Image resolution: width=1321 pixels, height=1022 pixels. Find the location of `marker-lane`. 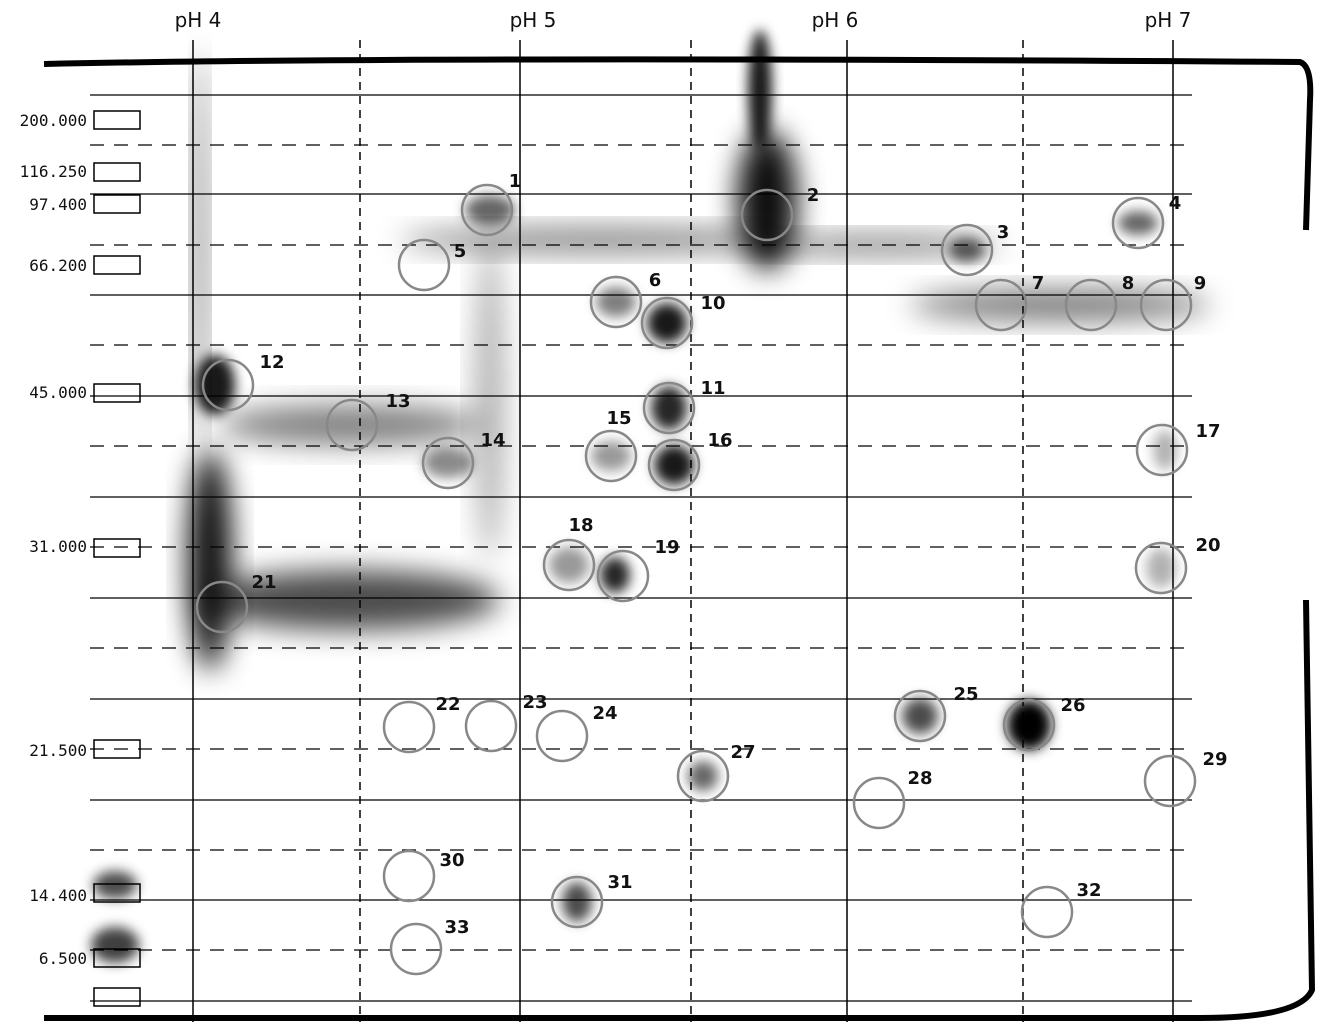

marker-lane is located at coordinates (117, 558).